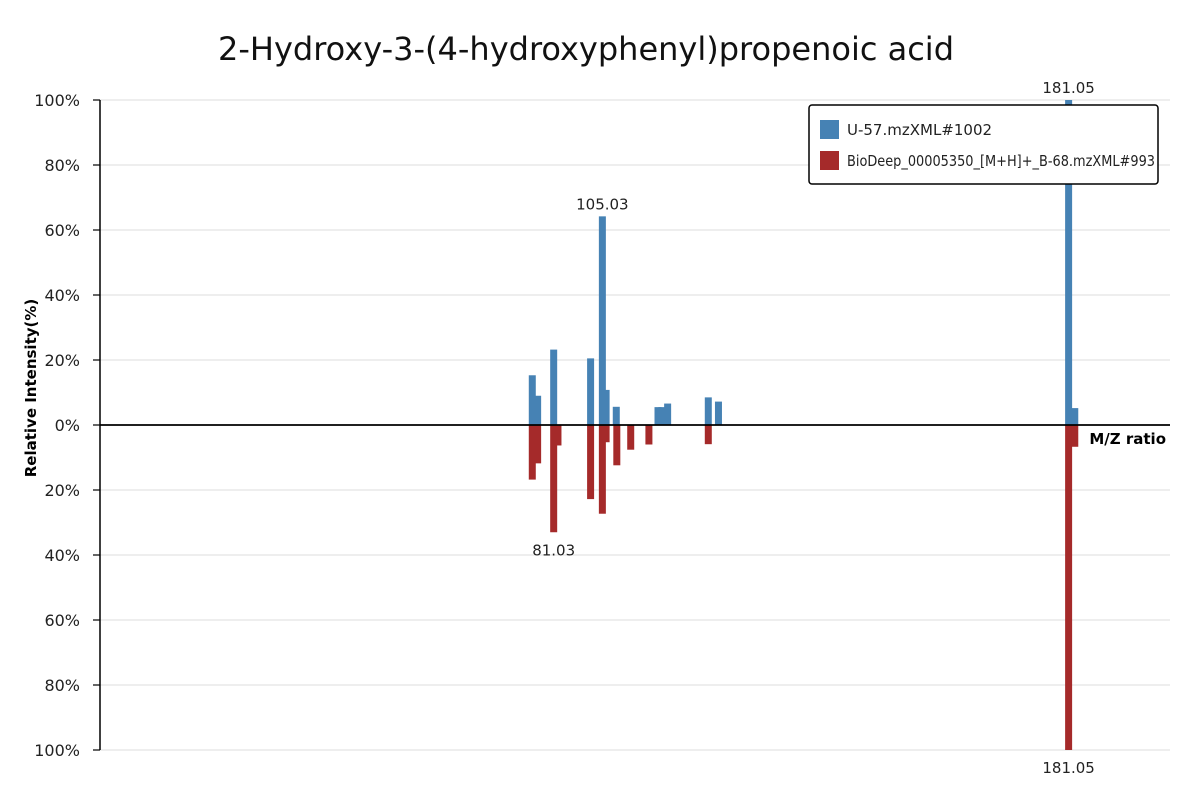  I want to click on y-tick-label-8: 60%, so click(62, 620).